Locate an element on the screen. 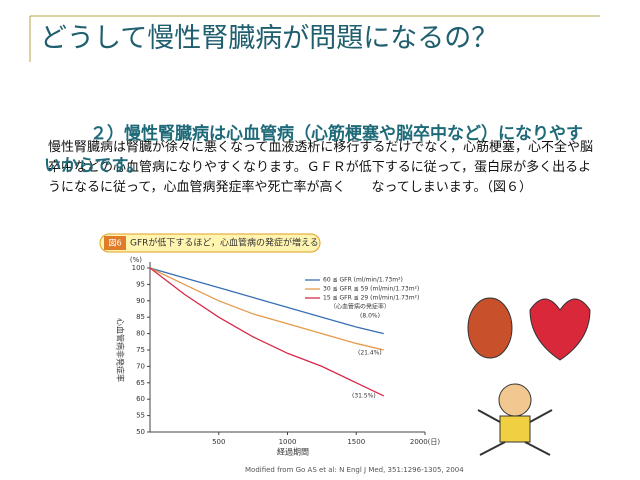 This screenshot has height=480, width=640. x-tick-label: 2000(日) is located at coordinates (425, 442).